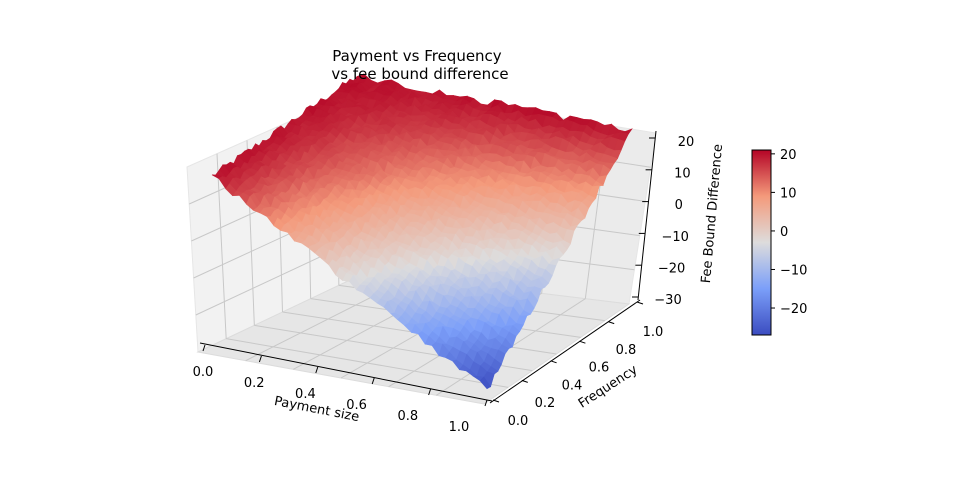 The image size is (960, 480). Describe the element at coordinates (419, 74) in the screenshot. I see `chart-title-line-2: vs fee bound difference` at that location.